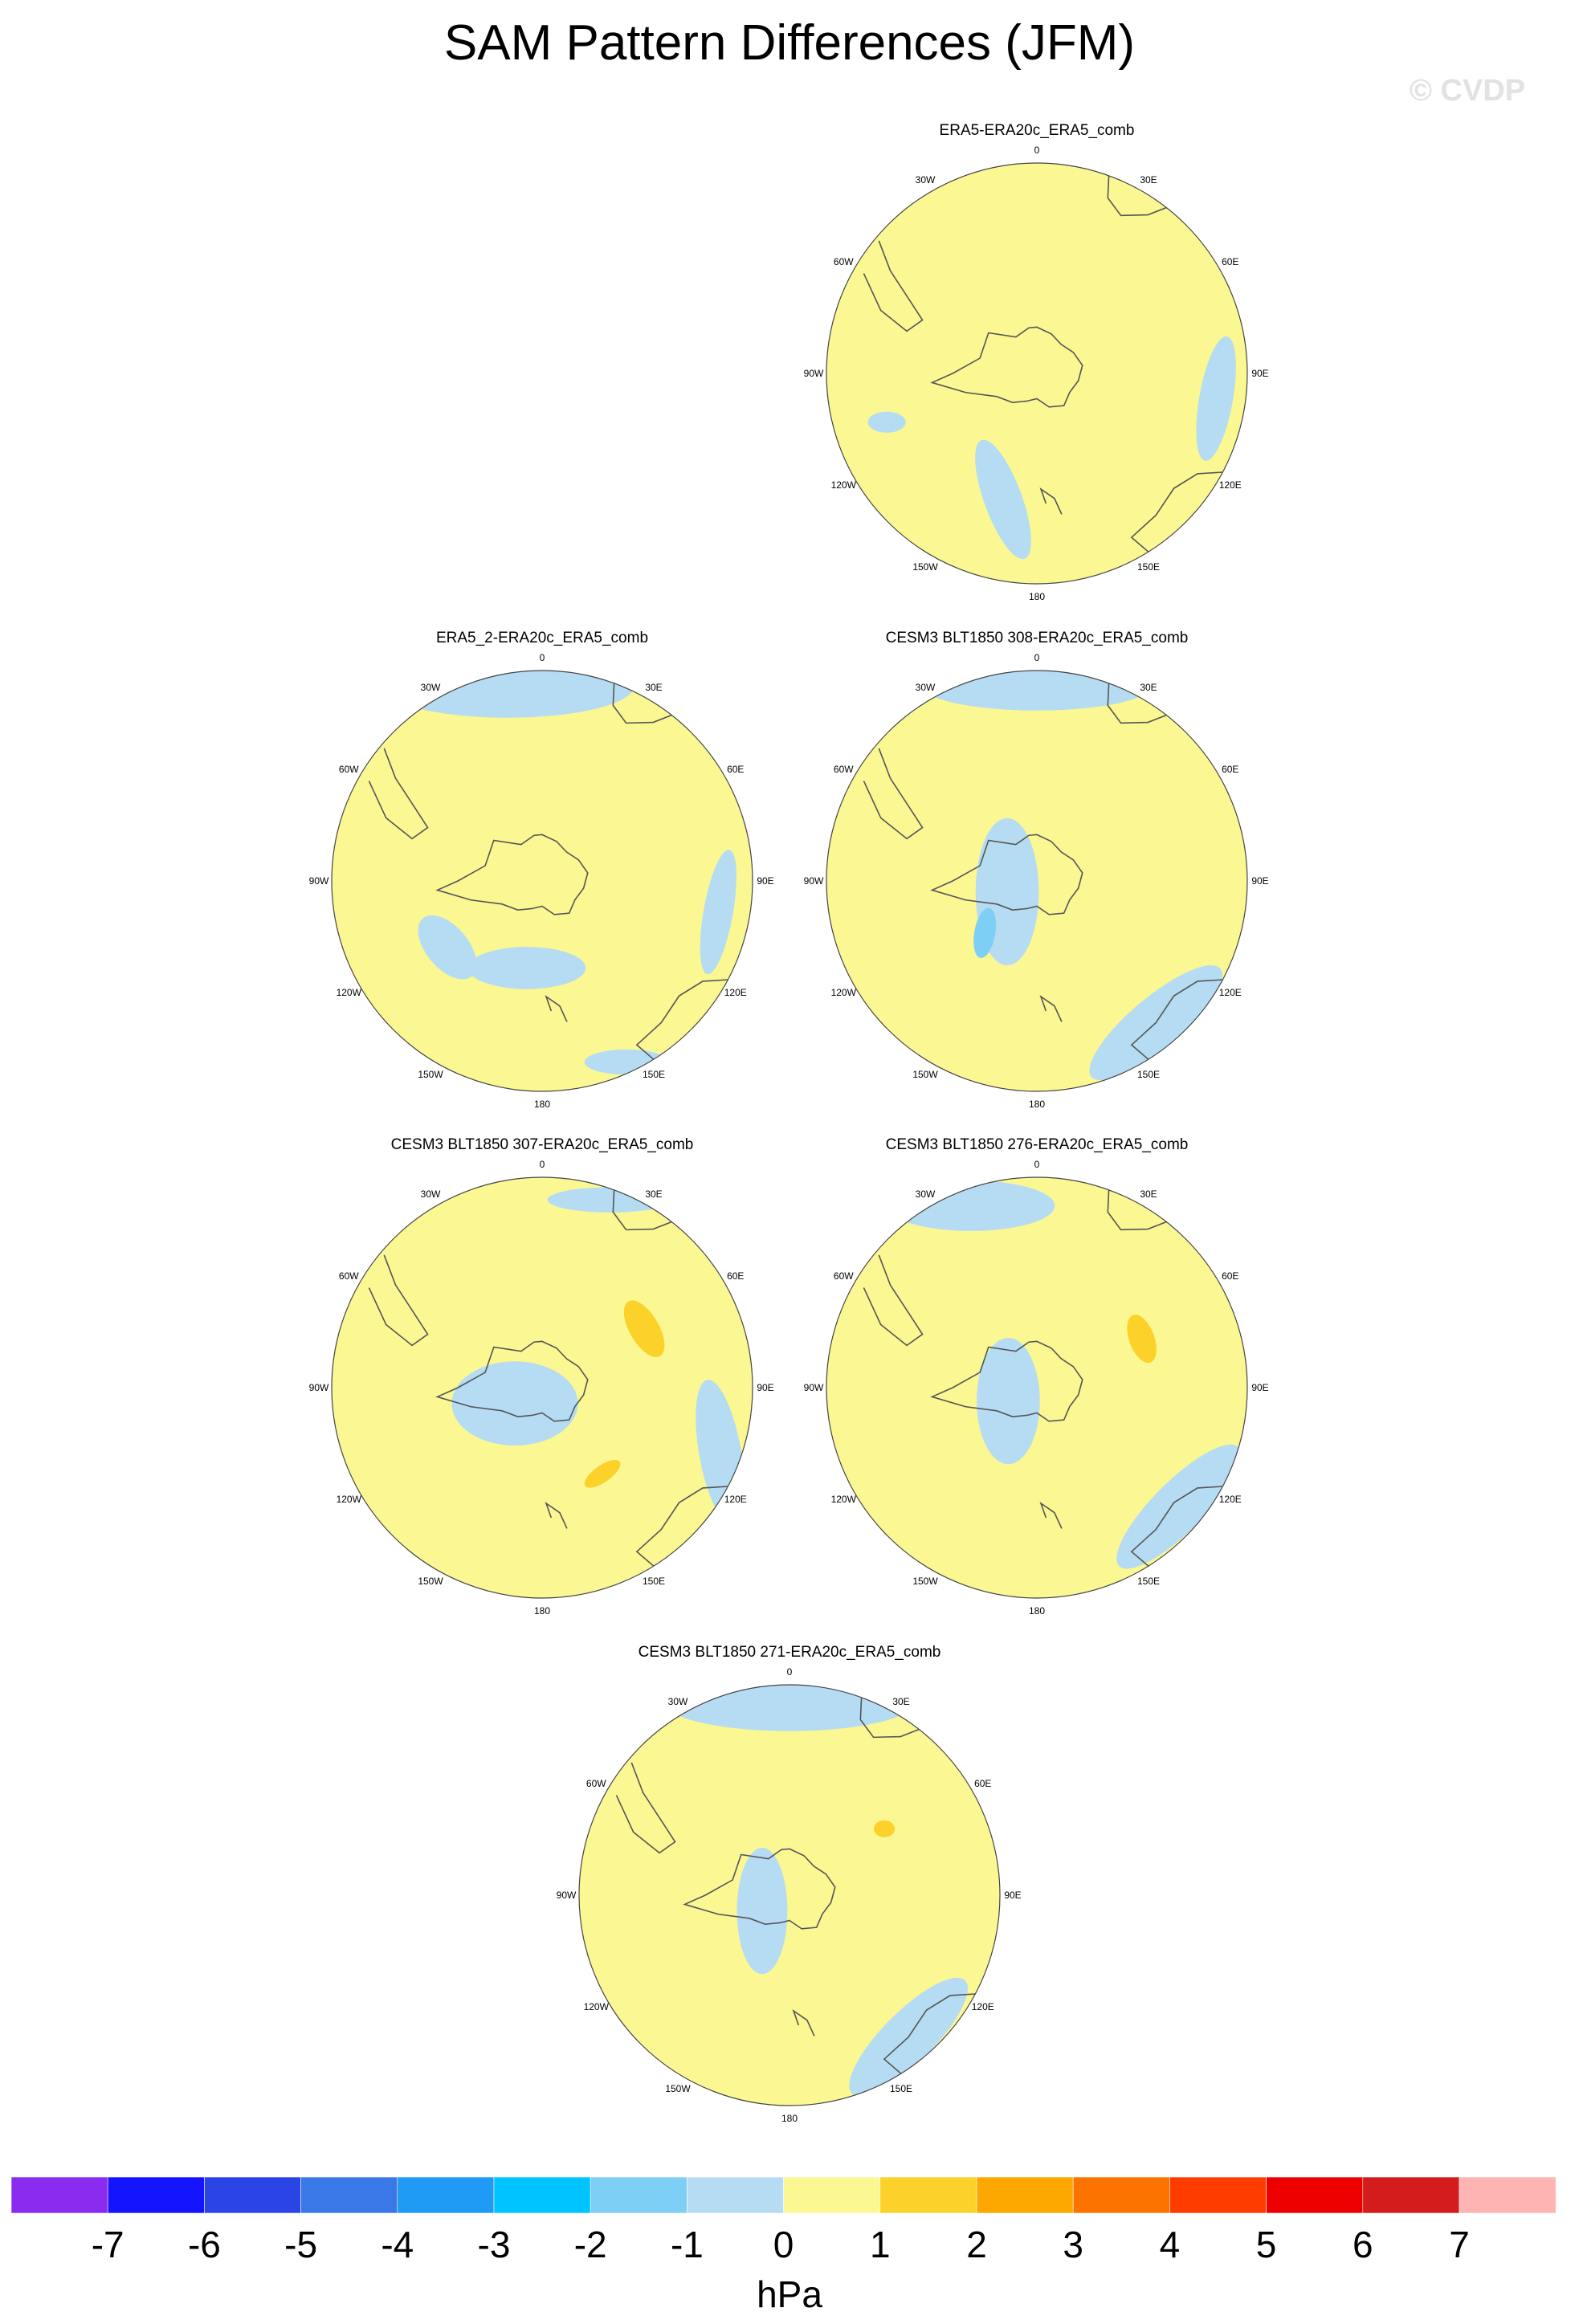 This screenshot has height=2324, width=1579. Describe the element at coordinates (108, 2245) in the screenshot. I see `colorbar-tick-label: -7` at that location.